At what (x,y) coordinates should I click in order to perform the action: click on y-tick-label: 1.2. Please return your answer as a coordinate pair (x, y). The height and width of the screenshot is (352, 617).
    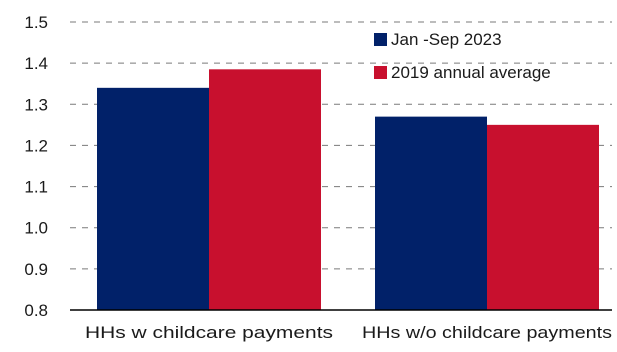
    Looking at the image, I should click on (36, 145).